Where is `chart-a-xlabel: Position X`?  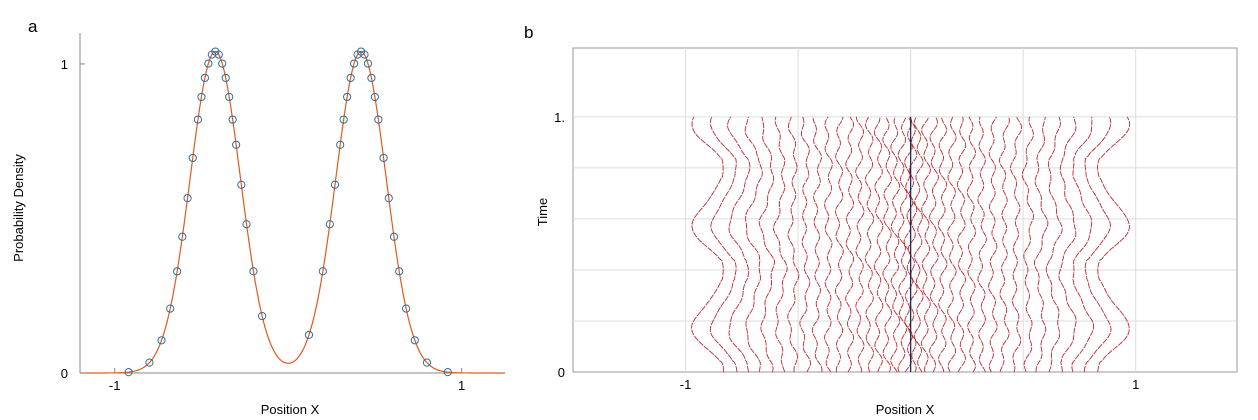 chart-a-xlabel: Position X is located at coordinates (290, 409).